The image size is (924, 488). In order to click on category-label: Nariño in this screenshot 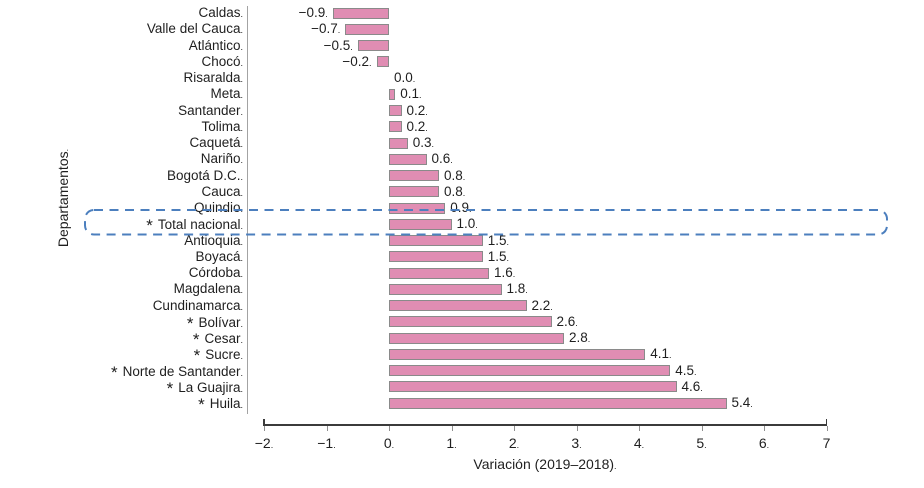, I will do `click(121, 159)`.